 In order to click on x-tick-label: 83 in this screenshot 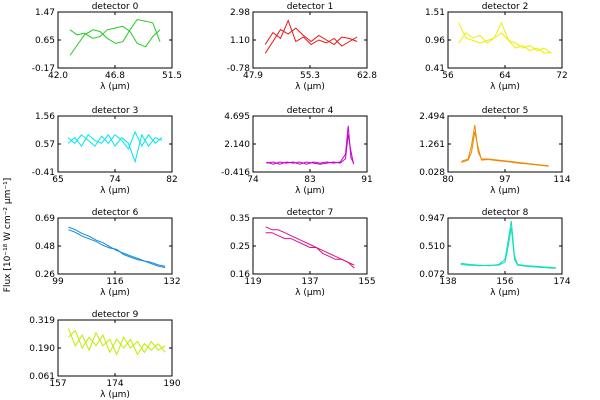, I will do `click(309, 180)`.